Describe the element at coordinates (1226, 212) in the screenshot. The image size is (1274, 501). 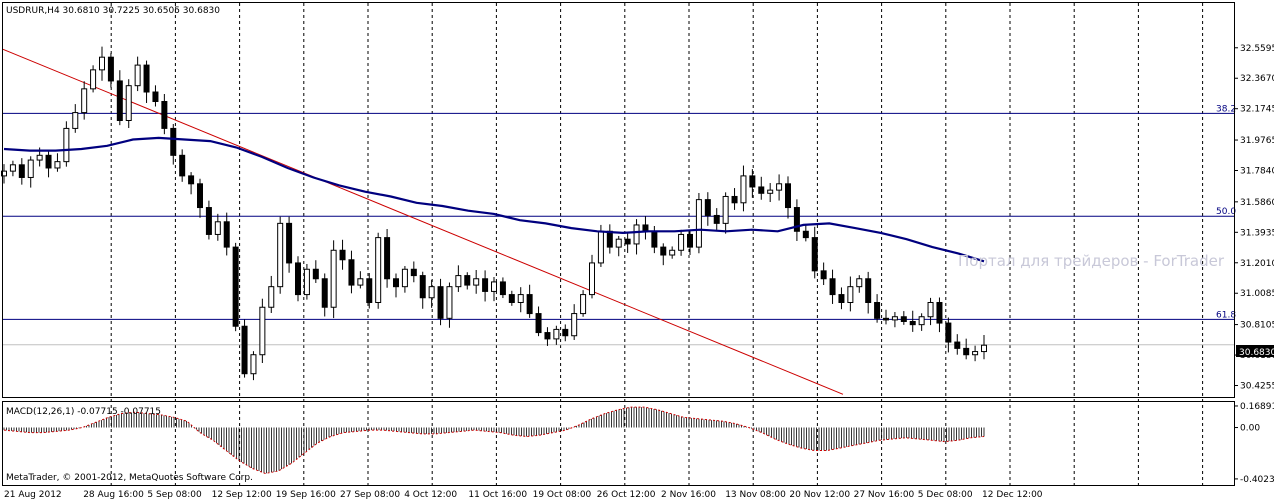
I see `fib-level-label: 50.0` at that location.